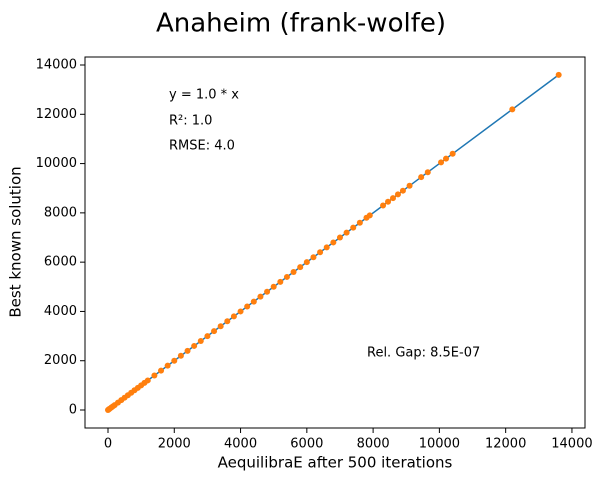  Describe the element at coordinates (240, 444) in the screenshot. I see `x-tick-label: 4000` at that location.